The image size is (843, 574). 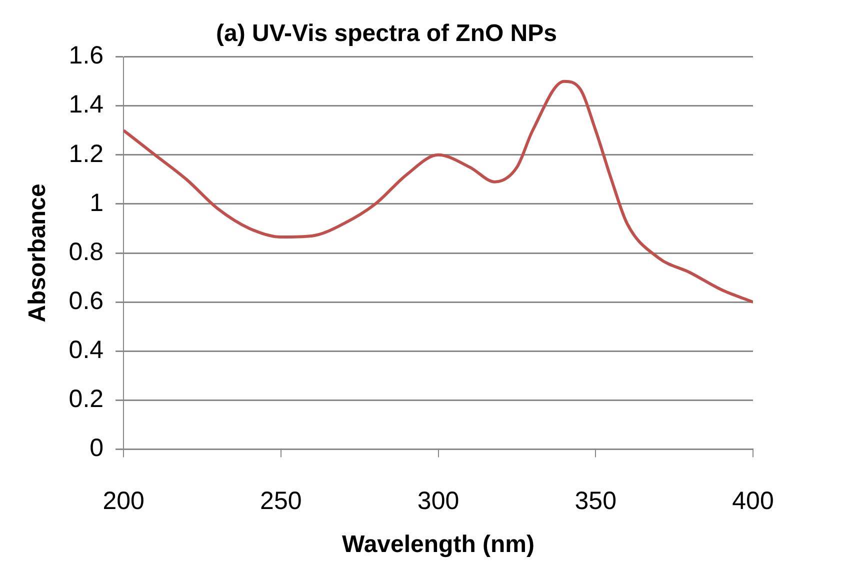 What do you see at coordinates (438, 544) in the screenshot?
I see `x-axis-title: Wavelength (nm)` at bounding box center [438, 544].